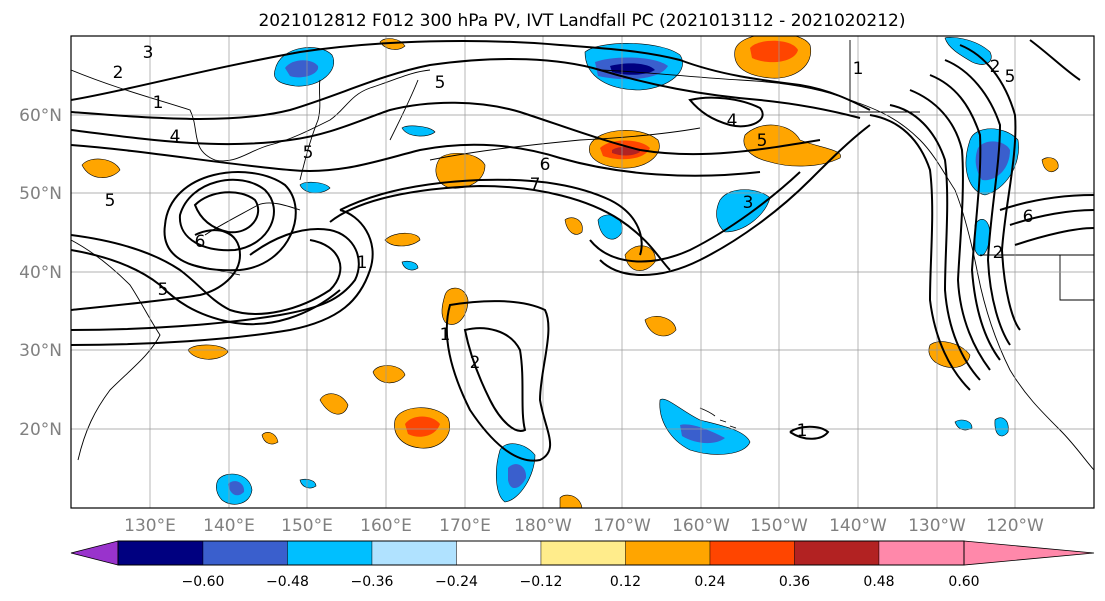 The width and height of the screenshot is (1105, 601). What do you see at coordinates (372, 582) in the screenshot?
I see `colorbar-tick: −0.36` at bounding box center [372, 582].